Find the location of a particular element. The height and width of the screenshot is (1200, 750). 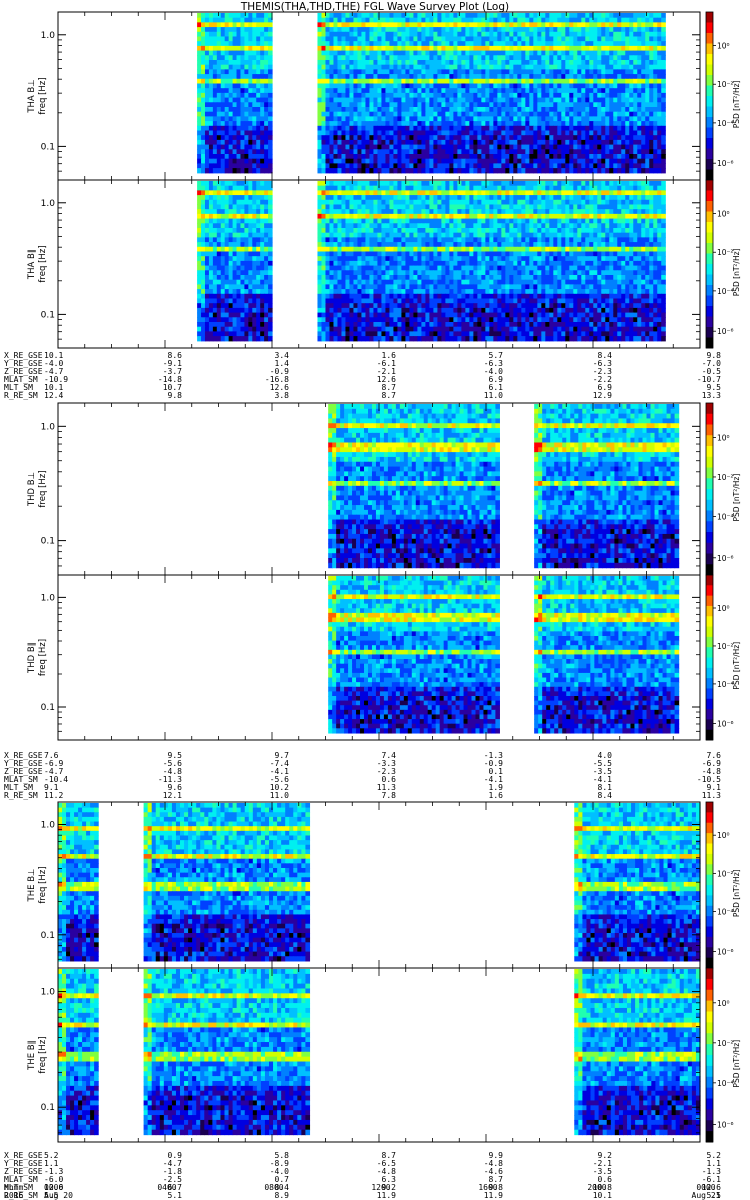

ephemeris-value: -6.1 is located at coordinates (386, 363).